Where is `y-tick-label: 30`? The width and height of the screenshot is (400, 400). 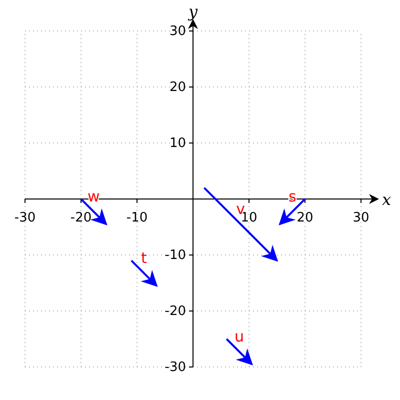 y-tick-label: 30 is located at coordinates (177, 32).